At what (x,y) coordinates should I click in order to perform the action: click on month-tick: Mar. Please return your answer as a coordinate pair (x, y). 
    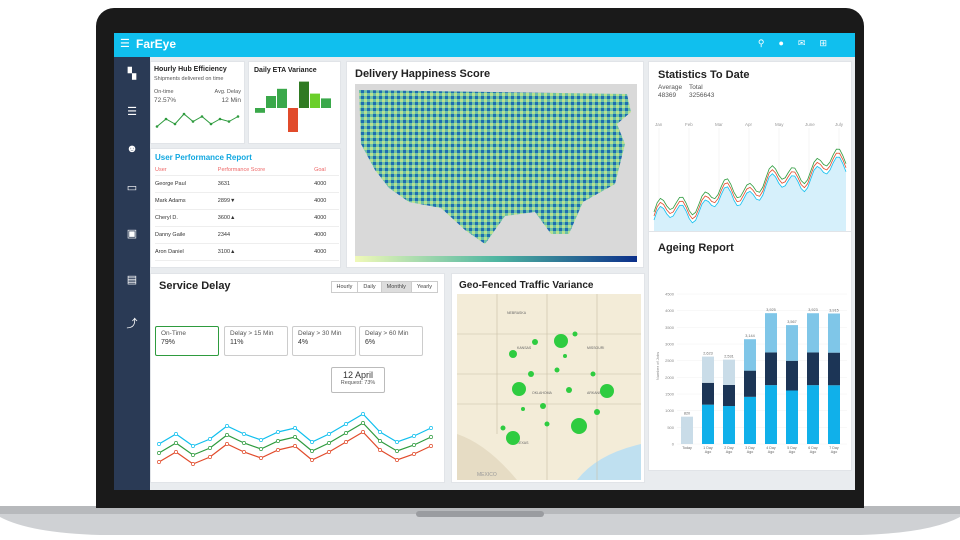
    Looking at the image, I should click on (719, 124).